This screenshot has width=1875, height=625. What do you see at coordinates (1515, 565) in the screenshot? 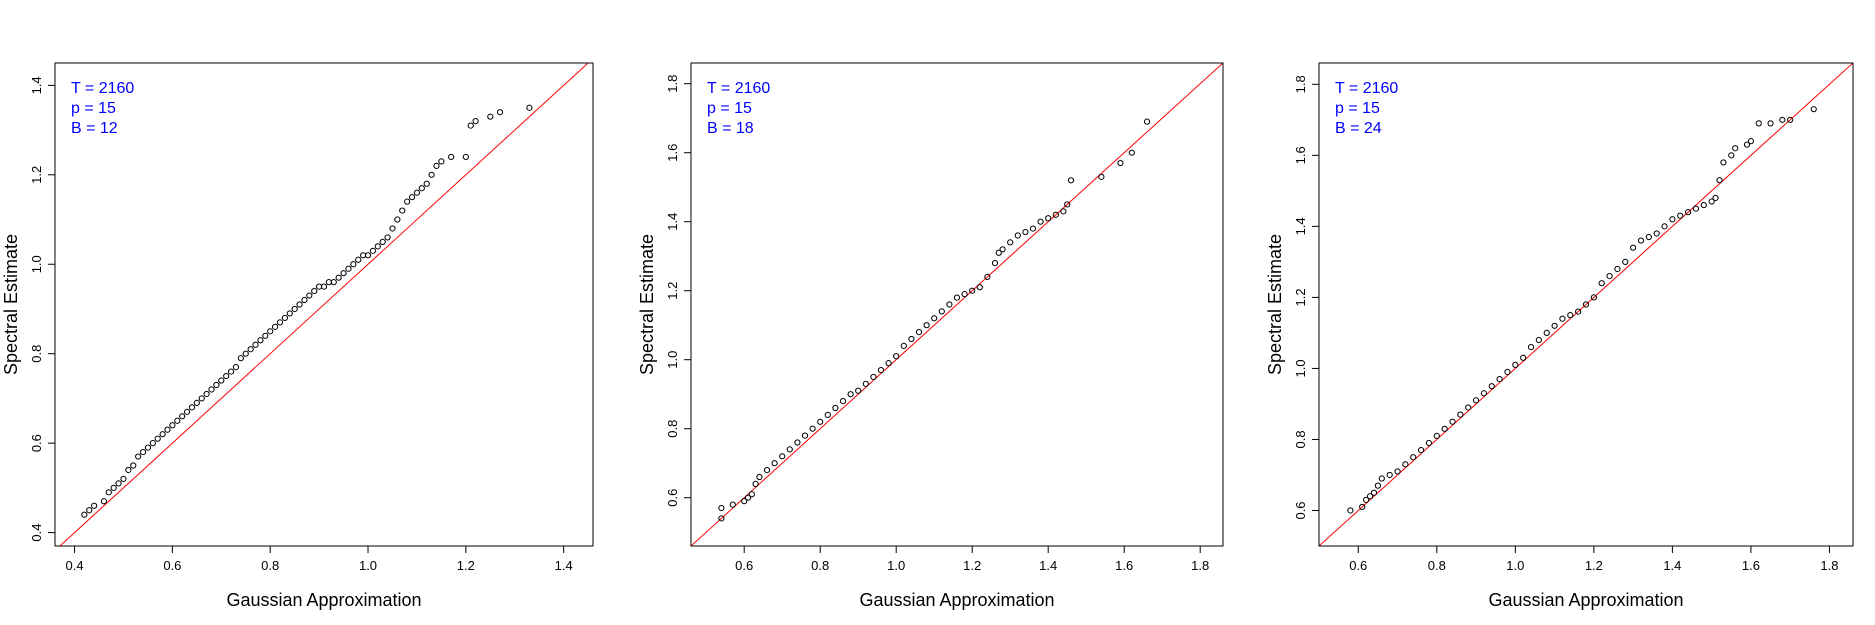
I see `x-tick-label: 1.0` at bounding box center [1515, 565].